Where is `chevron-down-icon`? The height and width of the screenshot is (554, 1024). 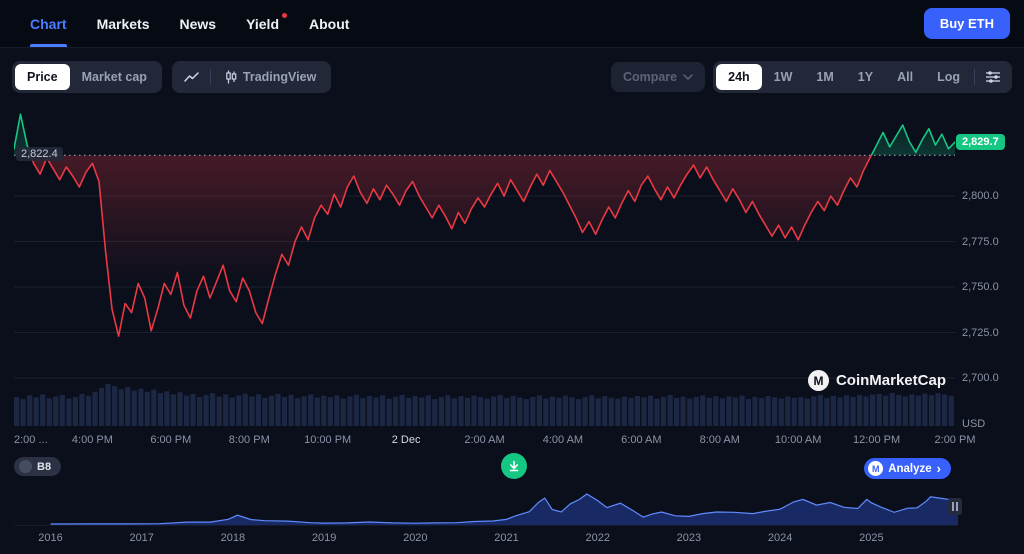
chevron-down-icon is located at coordinates (688, 77).